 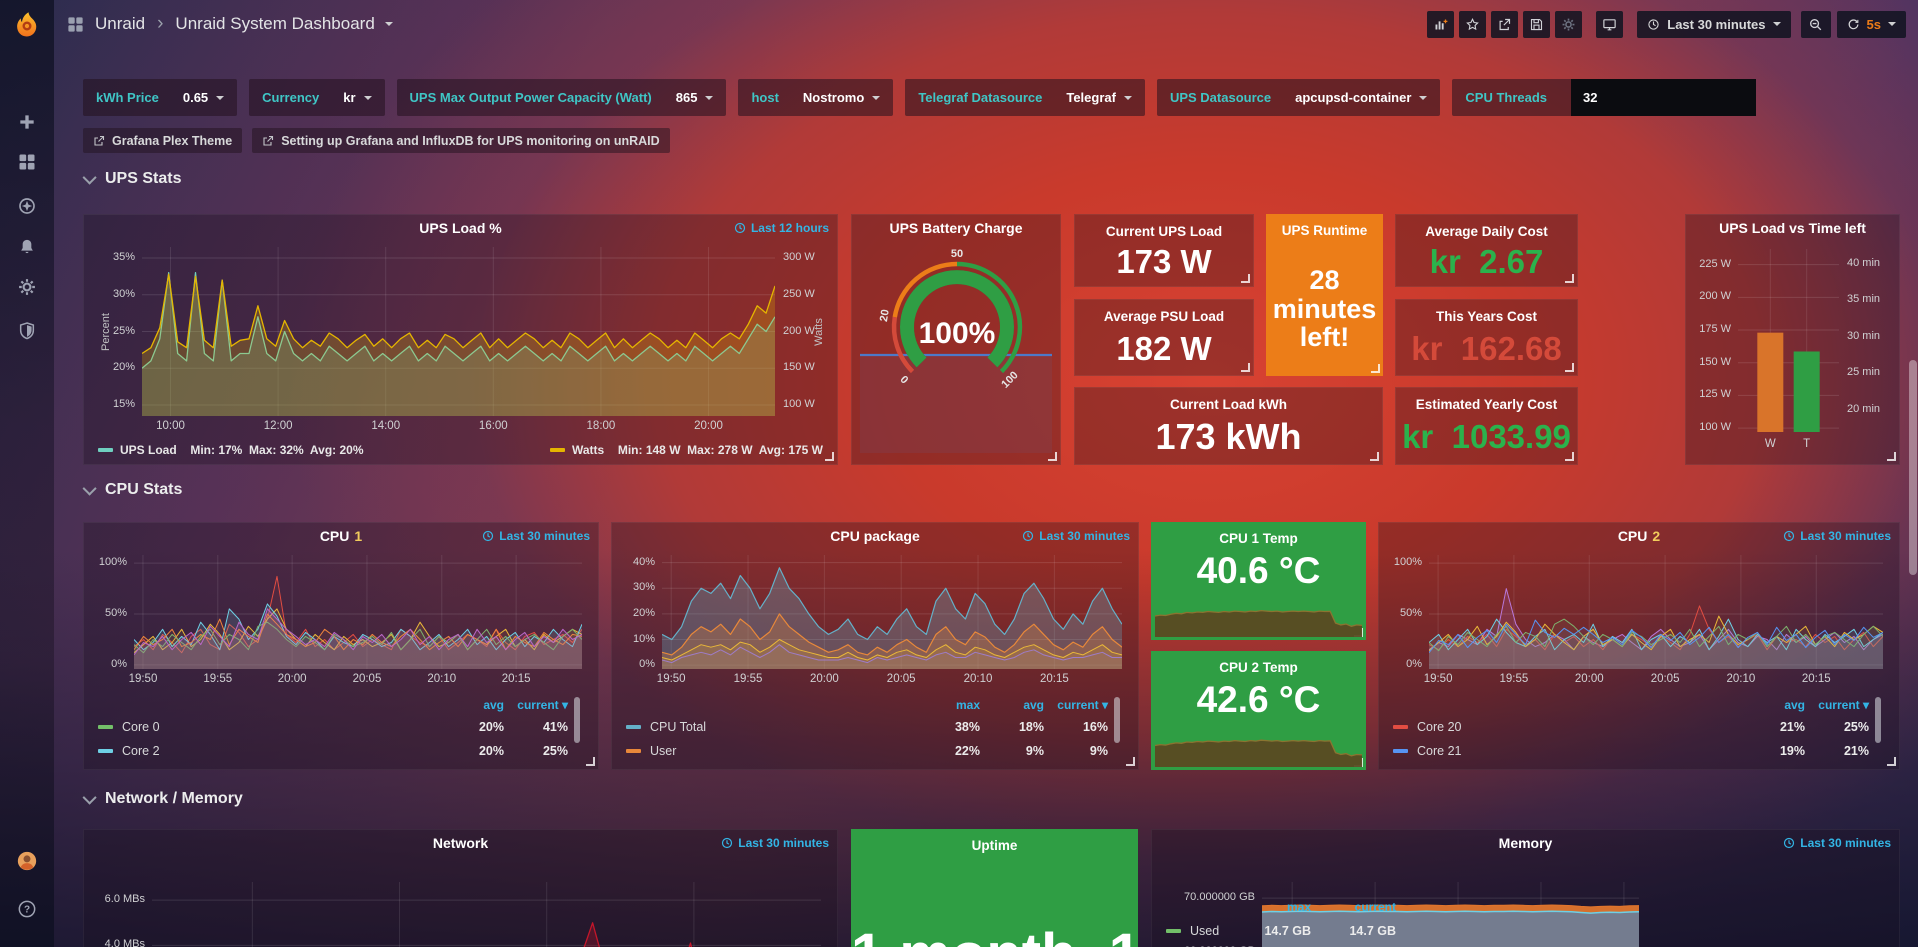 What do you see at coordinates (460, 228) in the screenshot?
I see `panel-title: UPS Load %` at bounding box center [460, 228].